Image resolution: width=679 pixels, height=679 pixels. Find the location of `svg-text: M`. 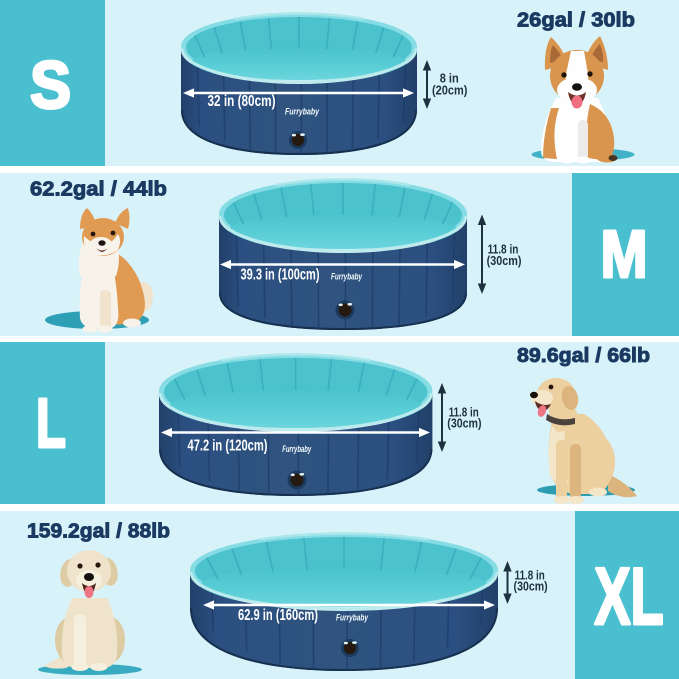

svg-text: M is located at coordinates (624, 254).